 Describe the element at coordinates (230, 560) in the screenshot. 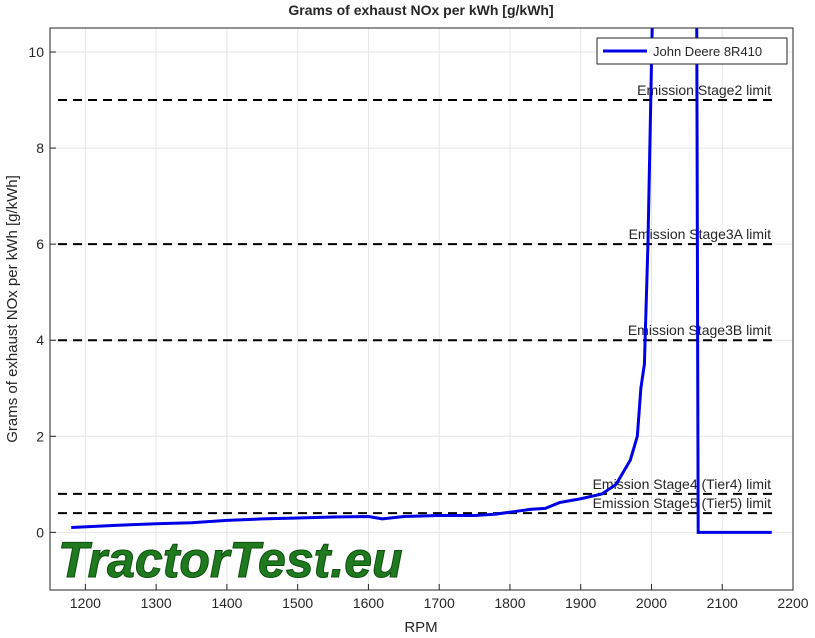

I see `watermark: TractorTest.eu` at that location.